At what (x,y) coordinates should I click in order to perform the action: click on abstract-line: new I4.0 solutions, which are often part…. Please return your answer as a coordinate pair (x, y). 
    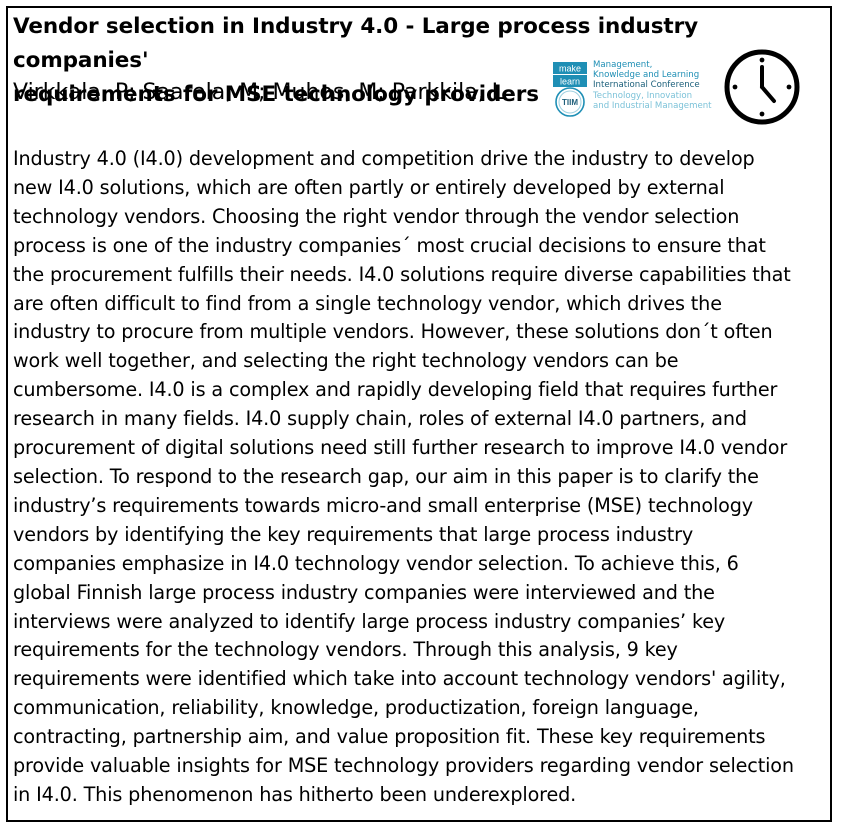
    Looking at the image, I should click on (369, 187).